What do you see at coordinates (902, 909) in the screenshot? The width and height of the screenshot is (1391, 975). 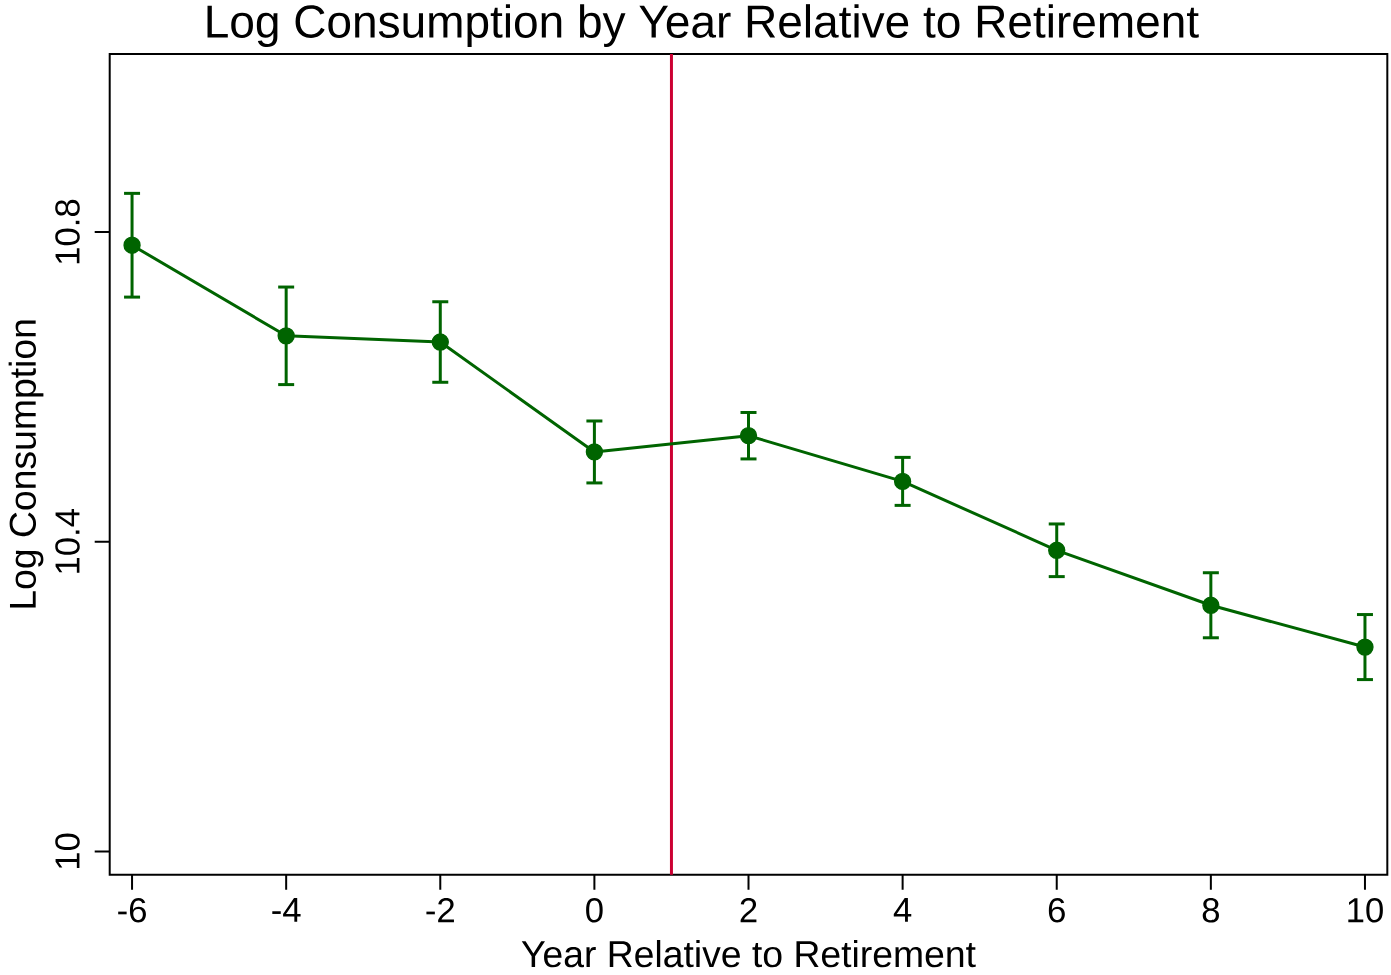 I see `x-tick-label: 4` at bounding box center [902, 909].